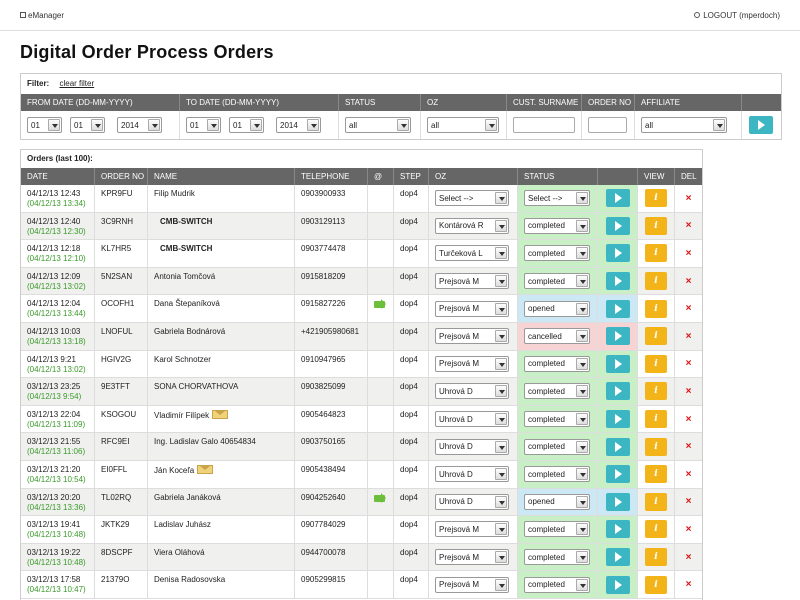 The height and width of the screenshot is (600, 800). I want to click on oz-select: Kontárová R, so click(472, 225).